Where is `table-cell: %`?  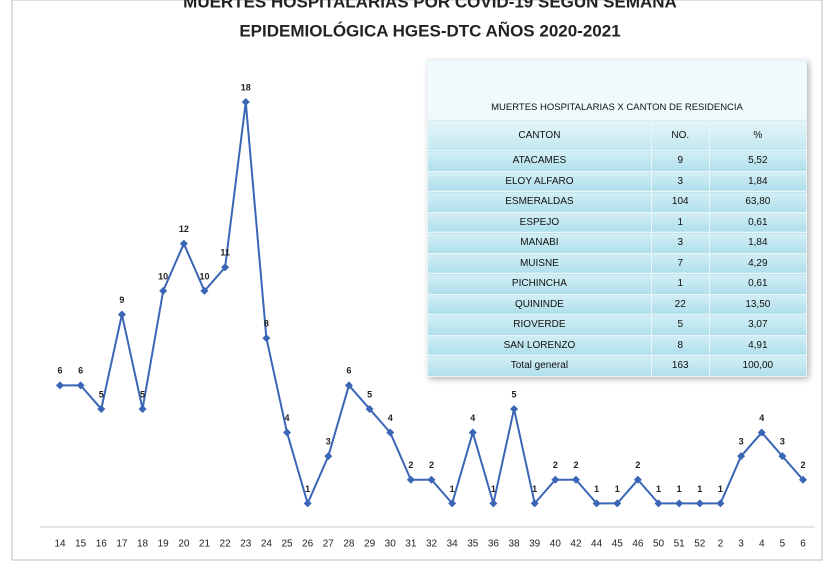
table-cell: % is located at coordinates (758, 135).